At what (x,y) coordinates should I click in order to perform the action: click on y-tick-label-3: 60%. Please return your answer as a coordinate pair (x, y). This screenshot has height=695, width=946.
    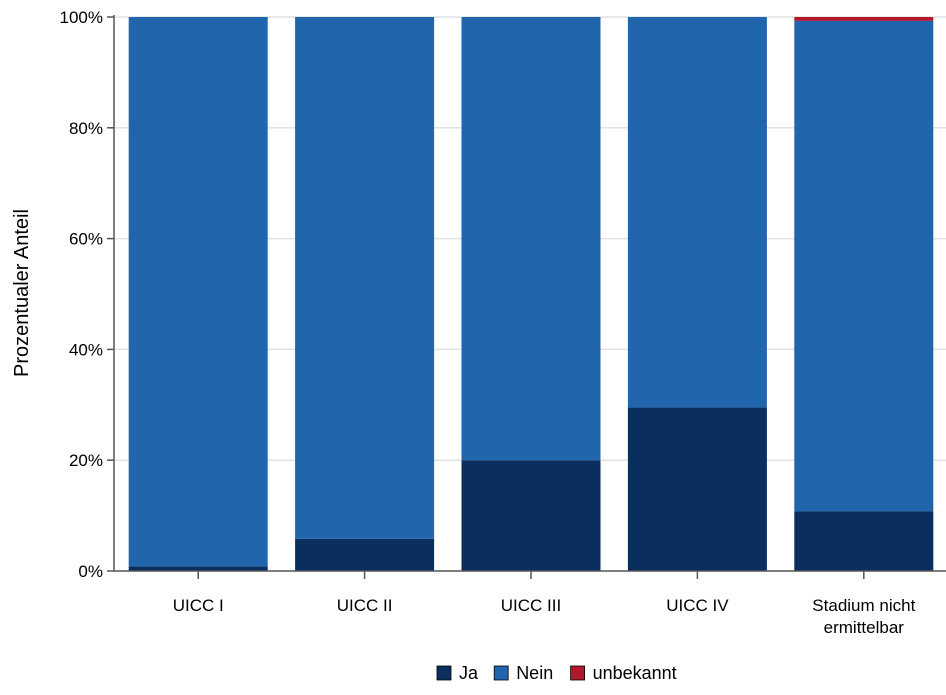
    Looking at the image, I should click on (86, 239).